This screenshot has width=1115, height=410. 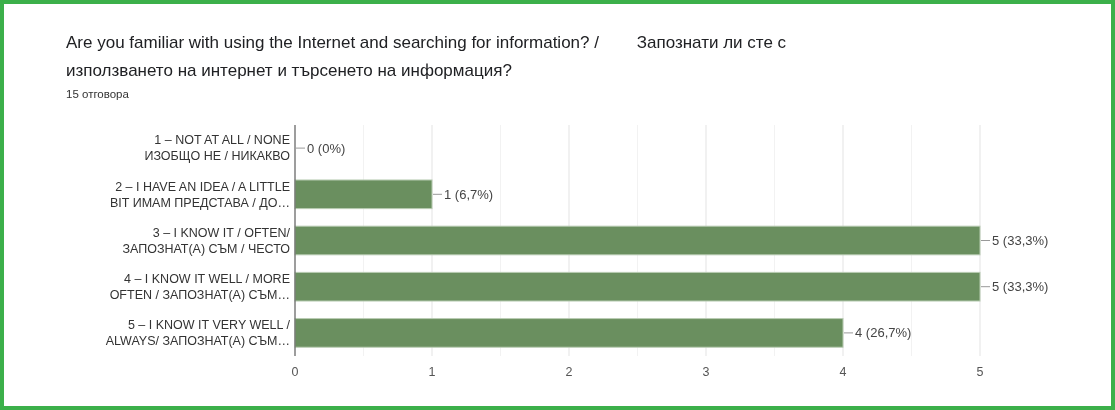 I want to click on y-tick-label: 1 – NOT AT ALL / NONE ИЗОБЩО НЕ / НИКАКВО, so click(x=217, y=148).